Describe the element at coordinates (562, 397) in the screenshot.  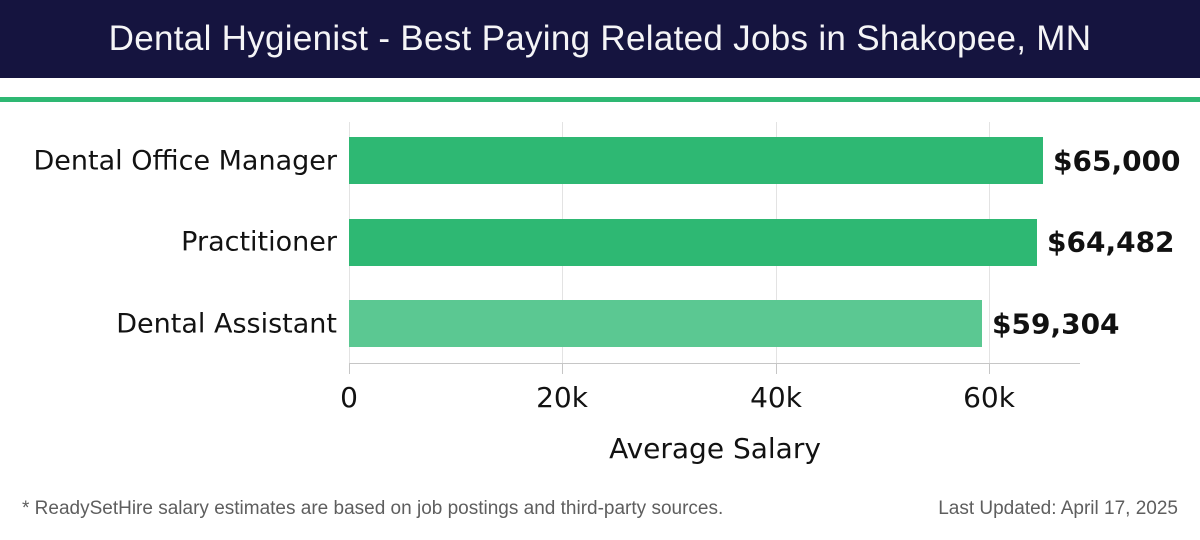
I see `x-tick-label: 20k` at that location.